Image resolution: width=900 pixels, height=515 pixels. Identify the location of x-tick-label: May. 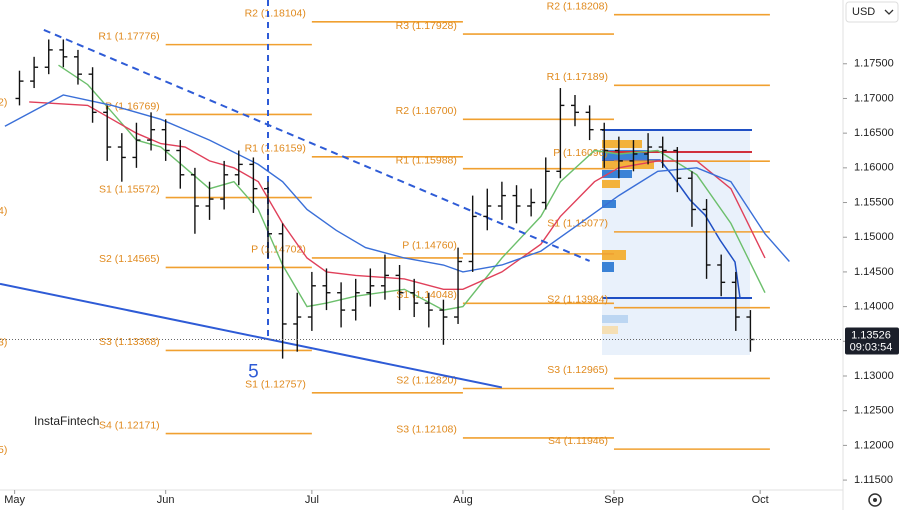
(14, 500).